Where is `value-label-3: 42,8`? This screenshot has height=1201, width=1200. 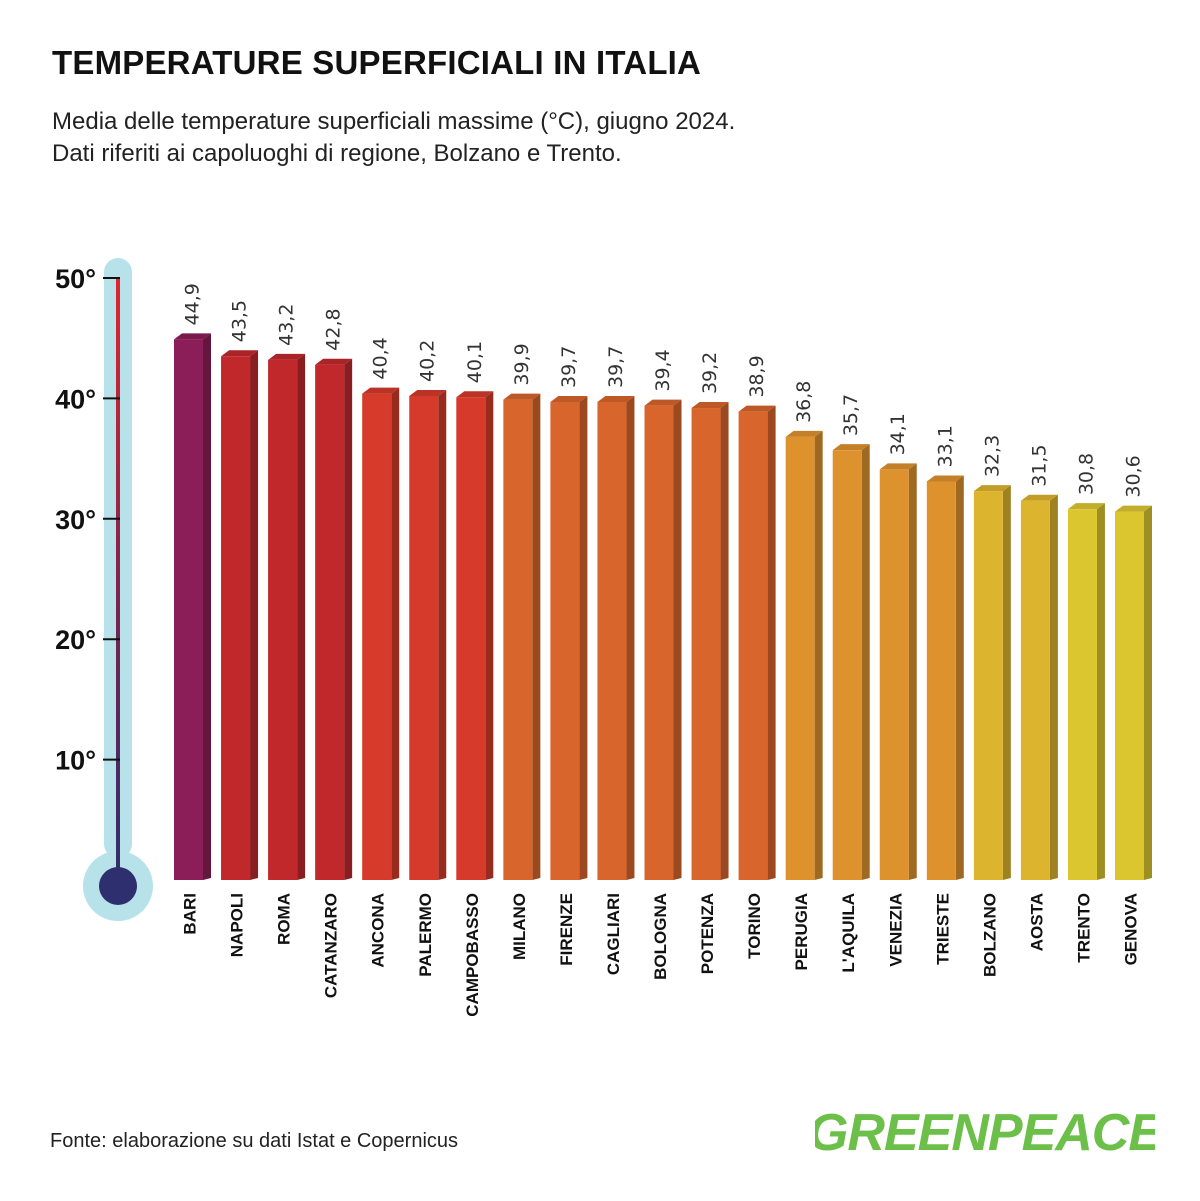 value-label-3: 42,8 is located at coordinates (334, 329).